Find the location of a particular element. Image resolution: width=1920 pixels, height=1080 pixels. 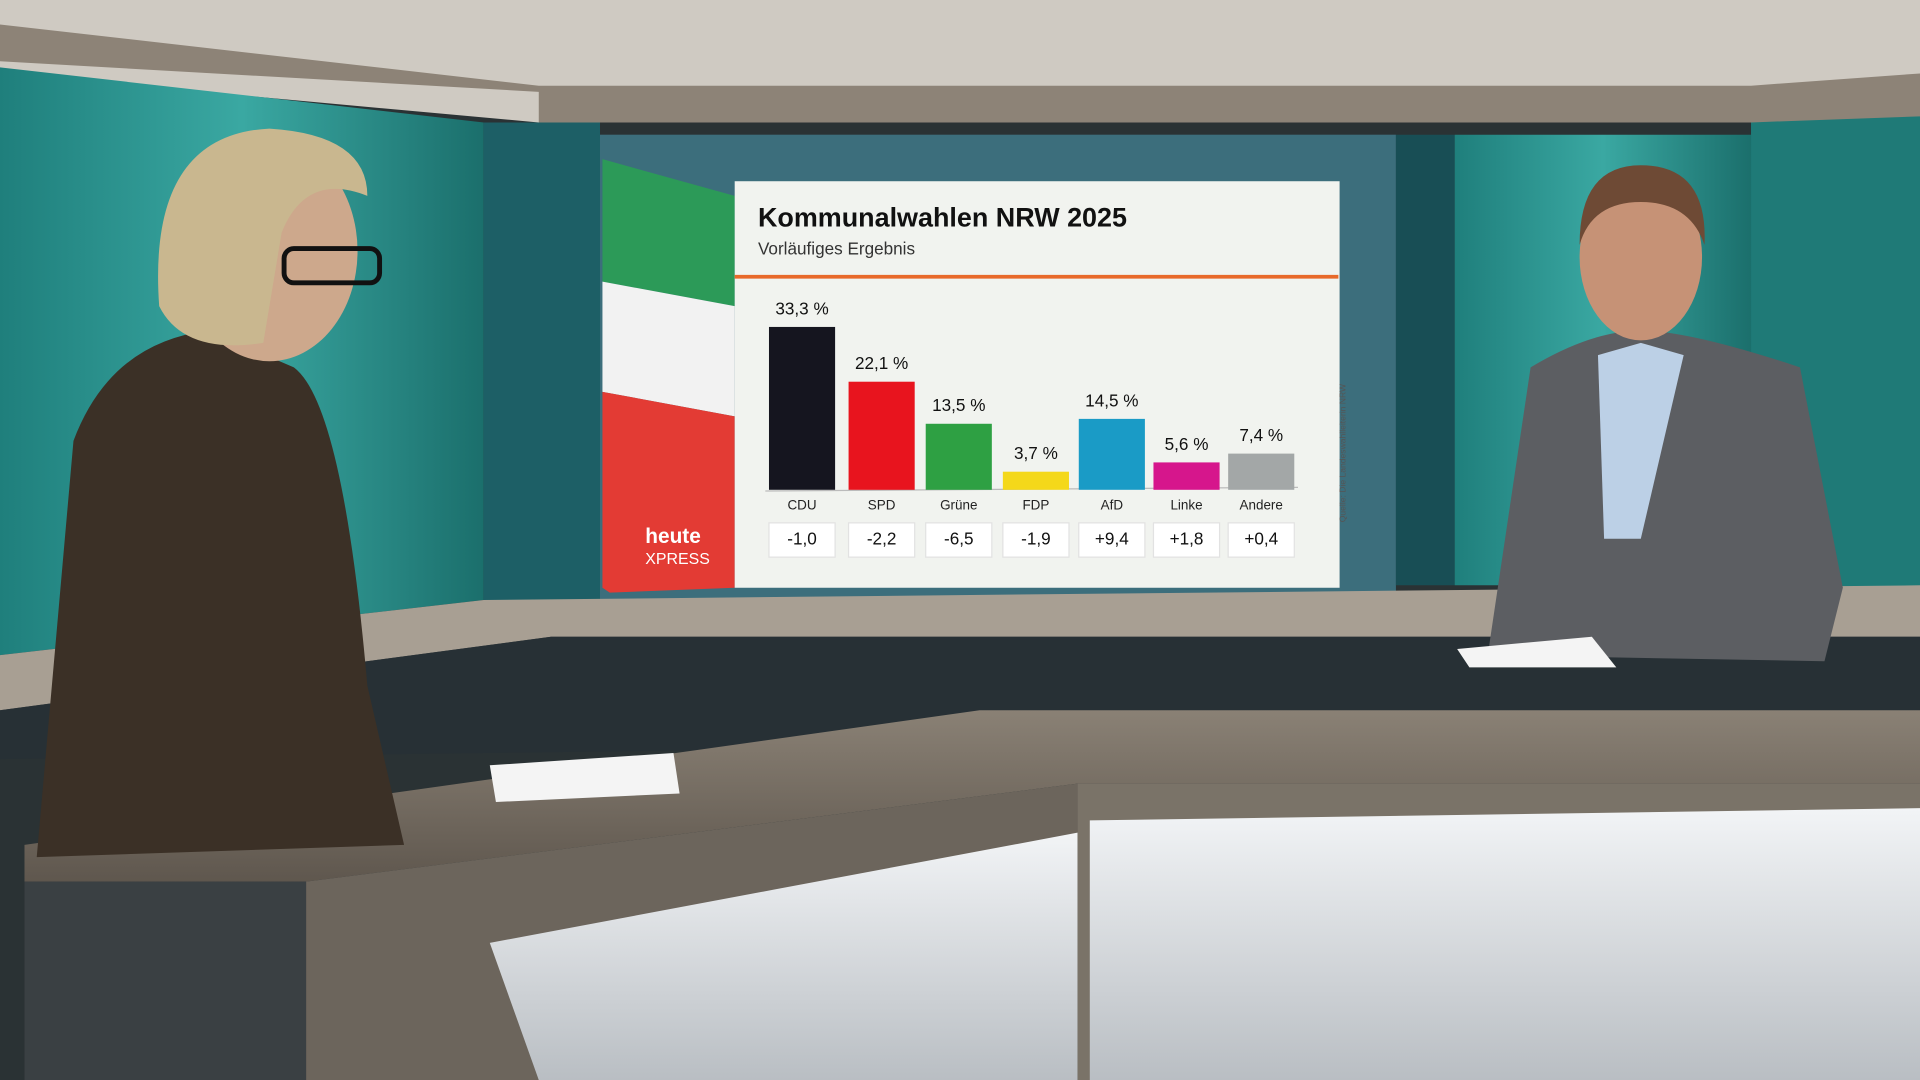

value-label: 13,5 % is located at coordinates (958, 405).